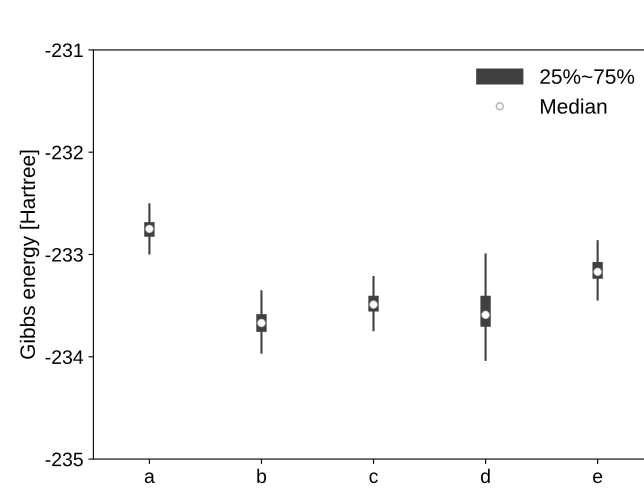 The width and height of the screenshot is (644, 499). What do you see at coordinates (261, 476) in the screenshot?
I see `x-tick-label: b` at bounding box center [261, 476].